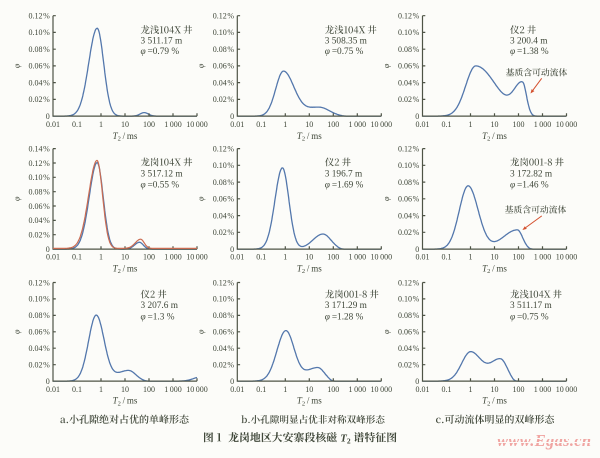  Describe the element at coordinates (345, 438) in the screenshot. I see `svg-text: T2` at that location.